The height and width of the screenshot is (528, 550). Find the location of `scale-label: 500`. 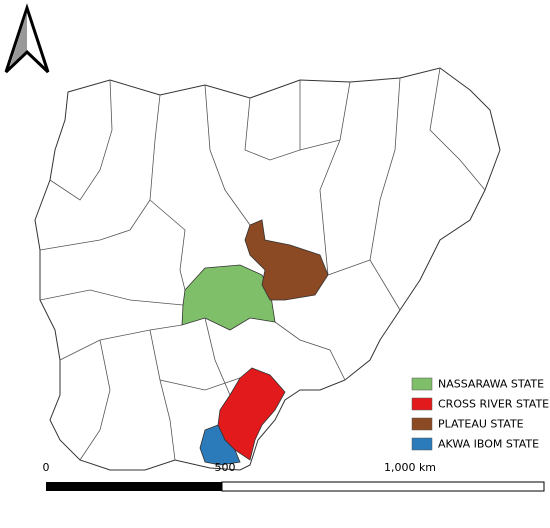

scale-label: 500 is located at coordinates (225, 467).